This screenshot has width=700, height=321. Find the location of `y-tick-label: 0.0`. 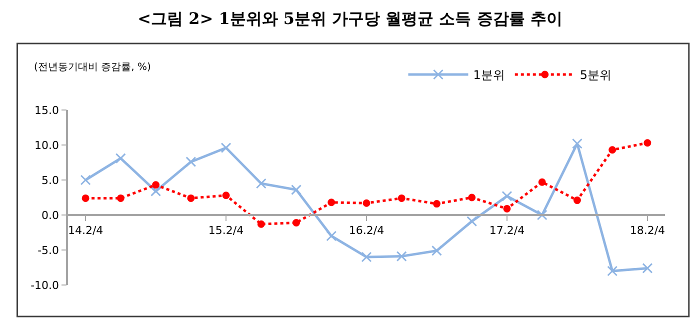

y-tick-label: 0.0 is located at coordinates (51, 215).